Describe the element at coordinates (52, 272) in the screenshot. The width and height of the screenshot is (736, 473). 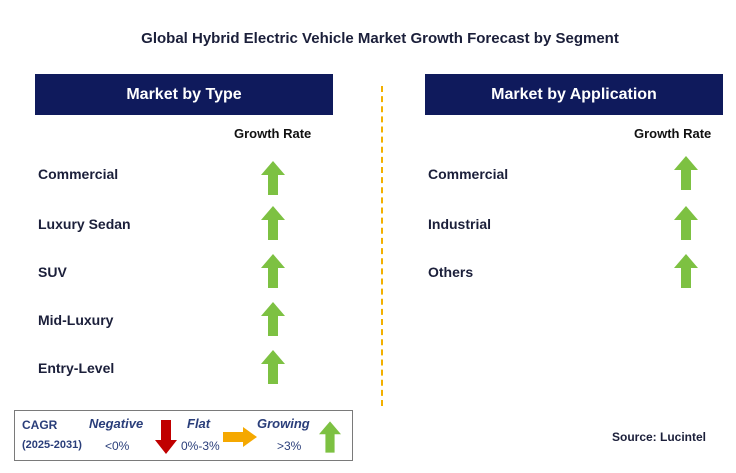
I see `type-row-suv-label: SUV` at that location.